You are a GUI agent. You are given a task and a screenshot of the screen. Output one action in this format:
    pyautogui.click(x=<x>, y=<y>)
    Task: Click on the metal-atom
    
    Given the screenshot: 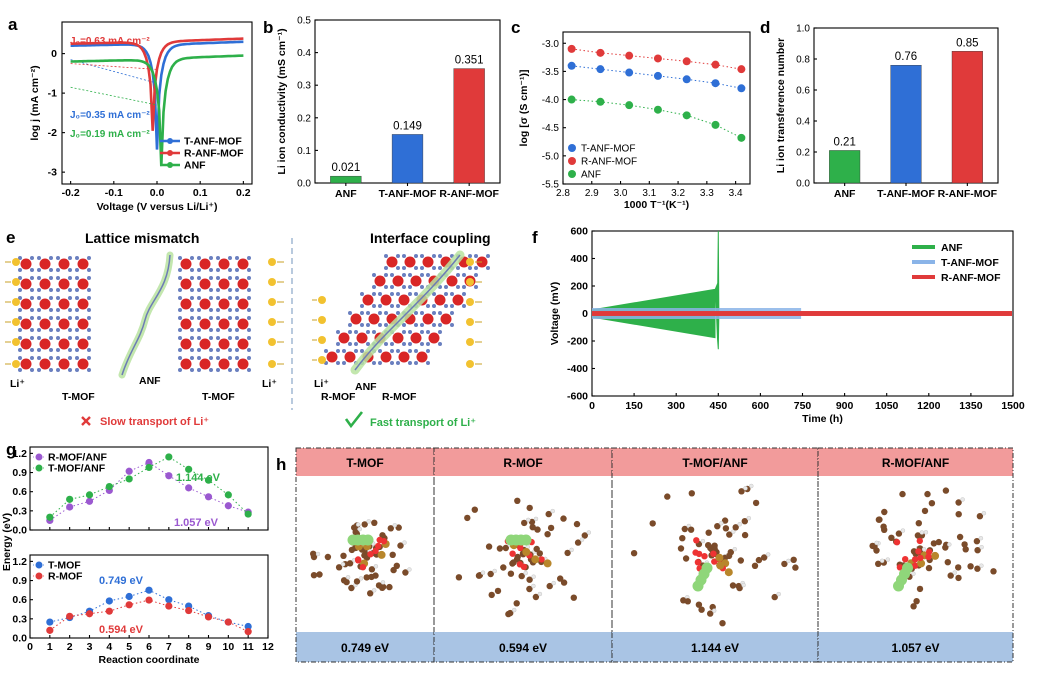 What is the action you would take?
    pyautogui.click(x=547, y=563)
    